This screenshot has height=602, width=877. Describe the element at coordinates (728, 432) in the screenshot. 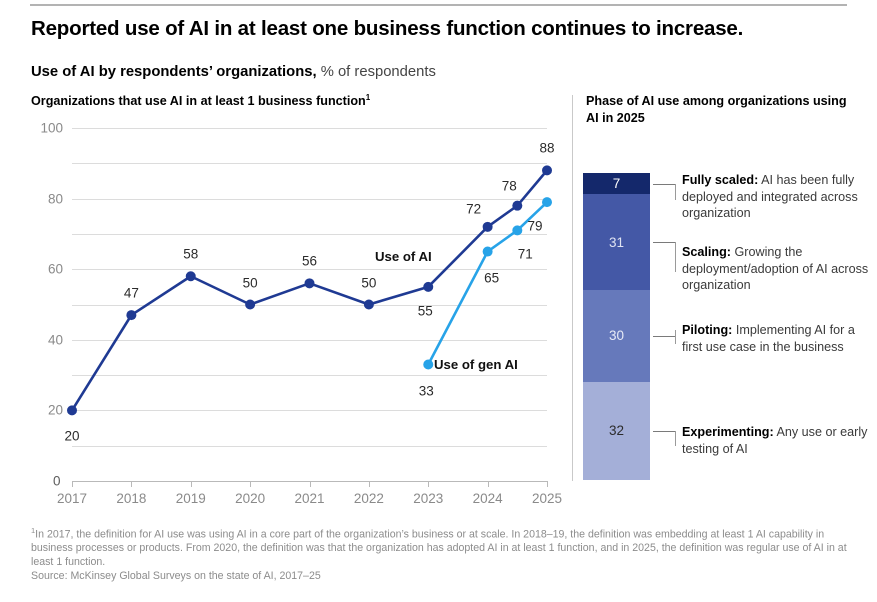

I see `callout-title: Experimenting:` at that location.